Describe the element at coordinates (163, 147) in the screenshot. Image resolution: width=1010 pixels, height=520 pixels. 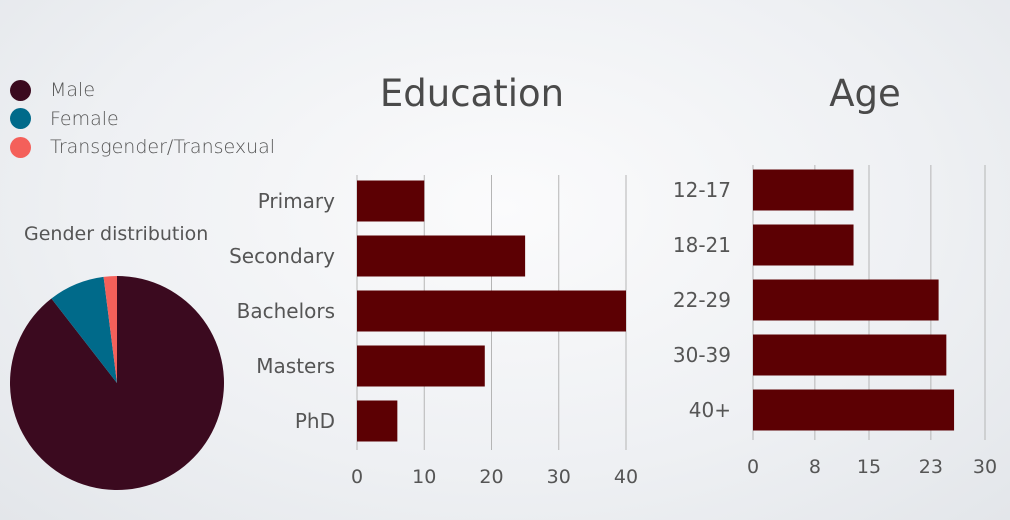
I see `legend-label-transgender: Transgender/Transexual` at that location.